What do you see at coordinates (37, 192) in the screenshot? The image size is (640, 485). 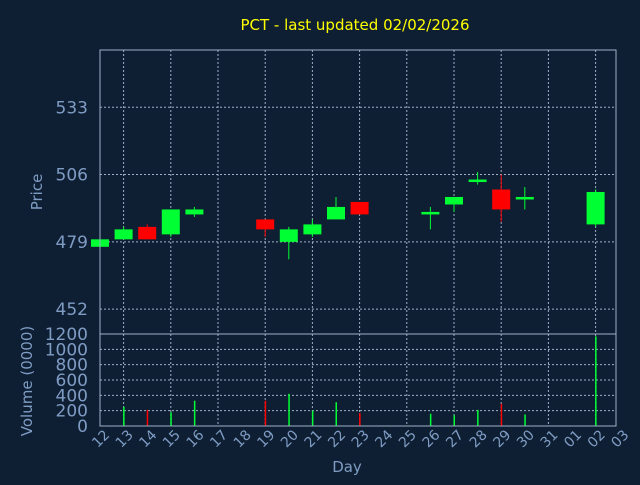 I see `price-axis-title: Price` at bounding box center [37, 192].